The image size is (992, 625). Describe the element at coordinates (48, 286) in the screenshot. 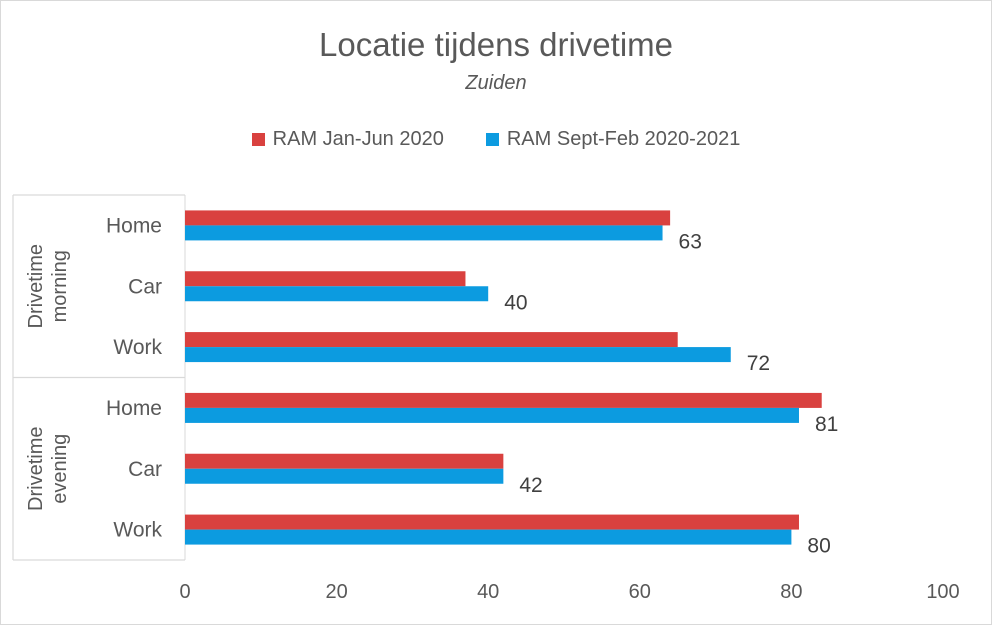

I see `group-label: Drivetime morning` at that location.